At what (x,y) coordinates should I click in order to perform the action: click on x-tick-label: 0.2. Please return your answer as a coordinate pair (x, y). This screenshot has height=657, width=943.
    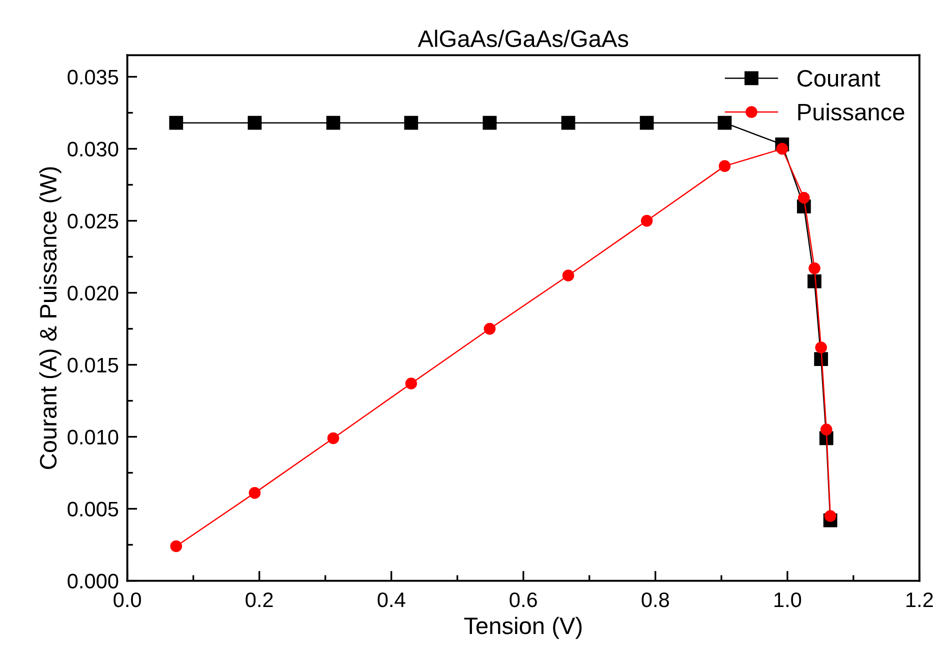
    Looking at the image, I should click on (259, 600).